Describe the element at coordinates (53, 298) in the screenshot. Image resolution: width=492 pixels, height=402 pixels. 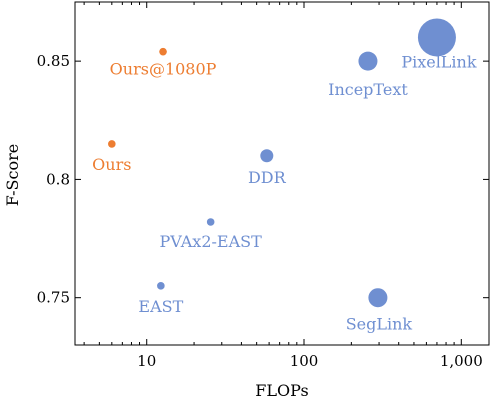
I see `y-tick-label: 0.75` at that location.